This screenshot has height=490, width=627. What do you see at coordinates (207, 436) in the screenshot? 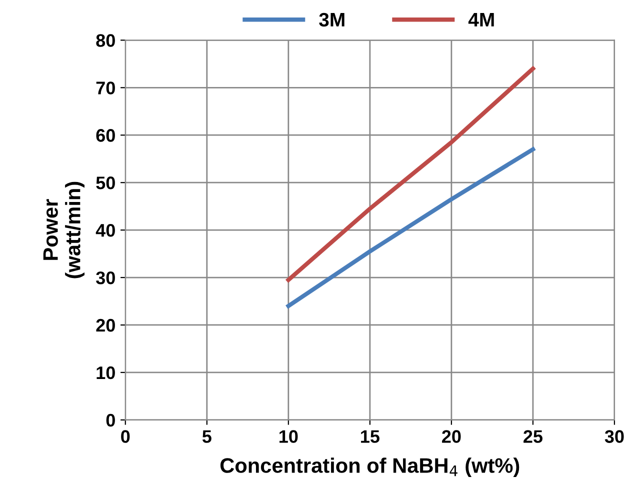
I see `x-tick-label: 5` at bounding box center [207, 436].